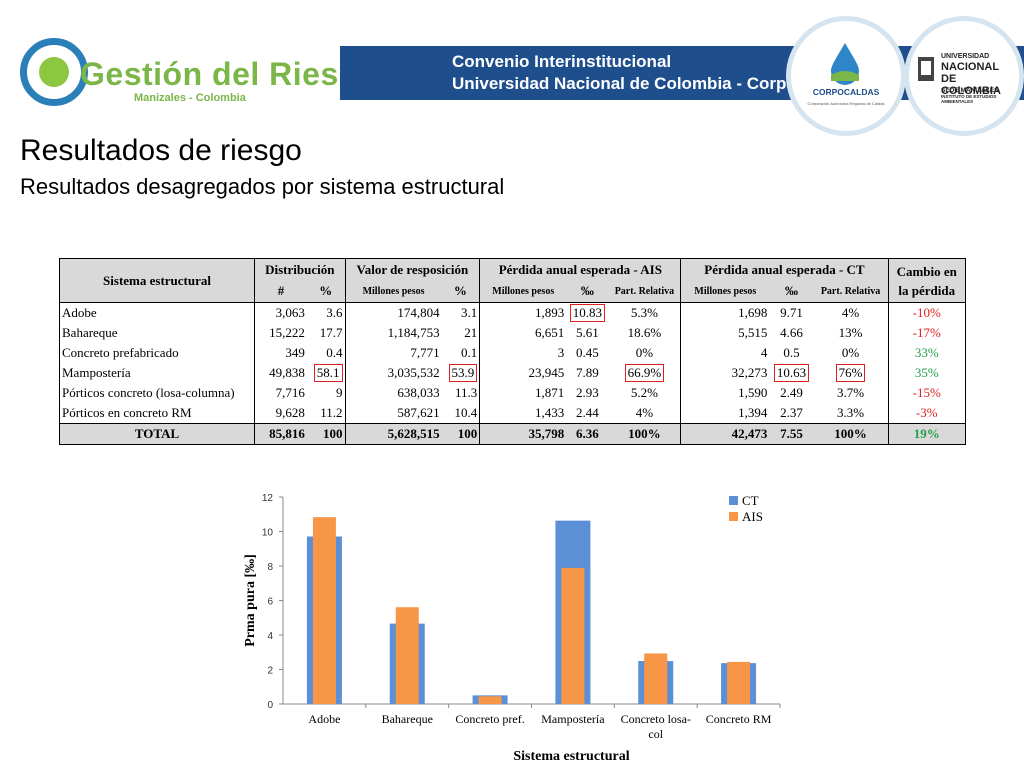  I want to click on corpocaldas-tagline: Corporación Autónoma Regional de Caldas, so click(846, 103).